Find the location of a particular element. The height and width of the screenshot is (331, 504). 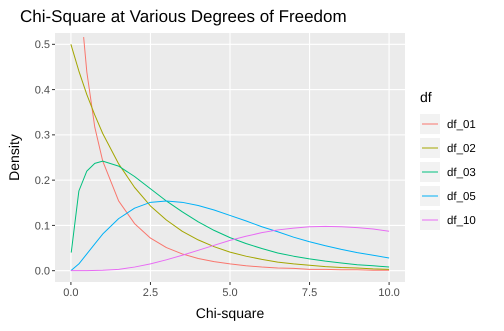

legend-label: df_02 is located at coordinates (461, 149).